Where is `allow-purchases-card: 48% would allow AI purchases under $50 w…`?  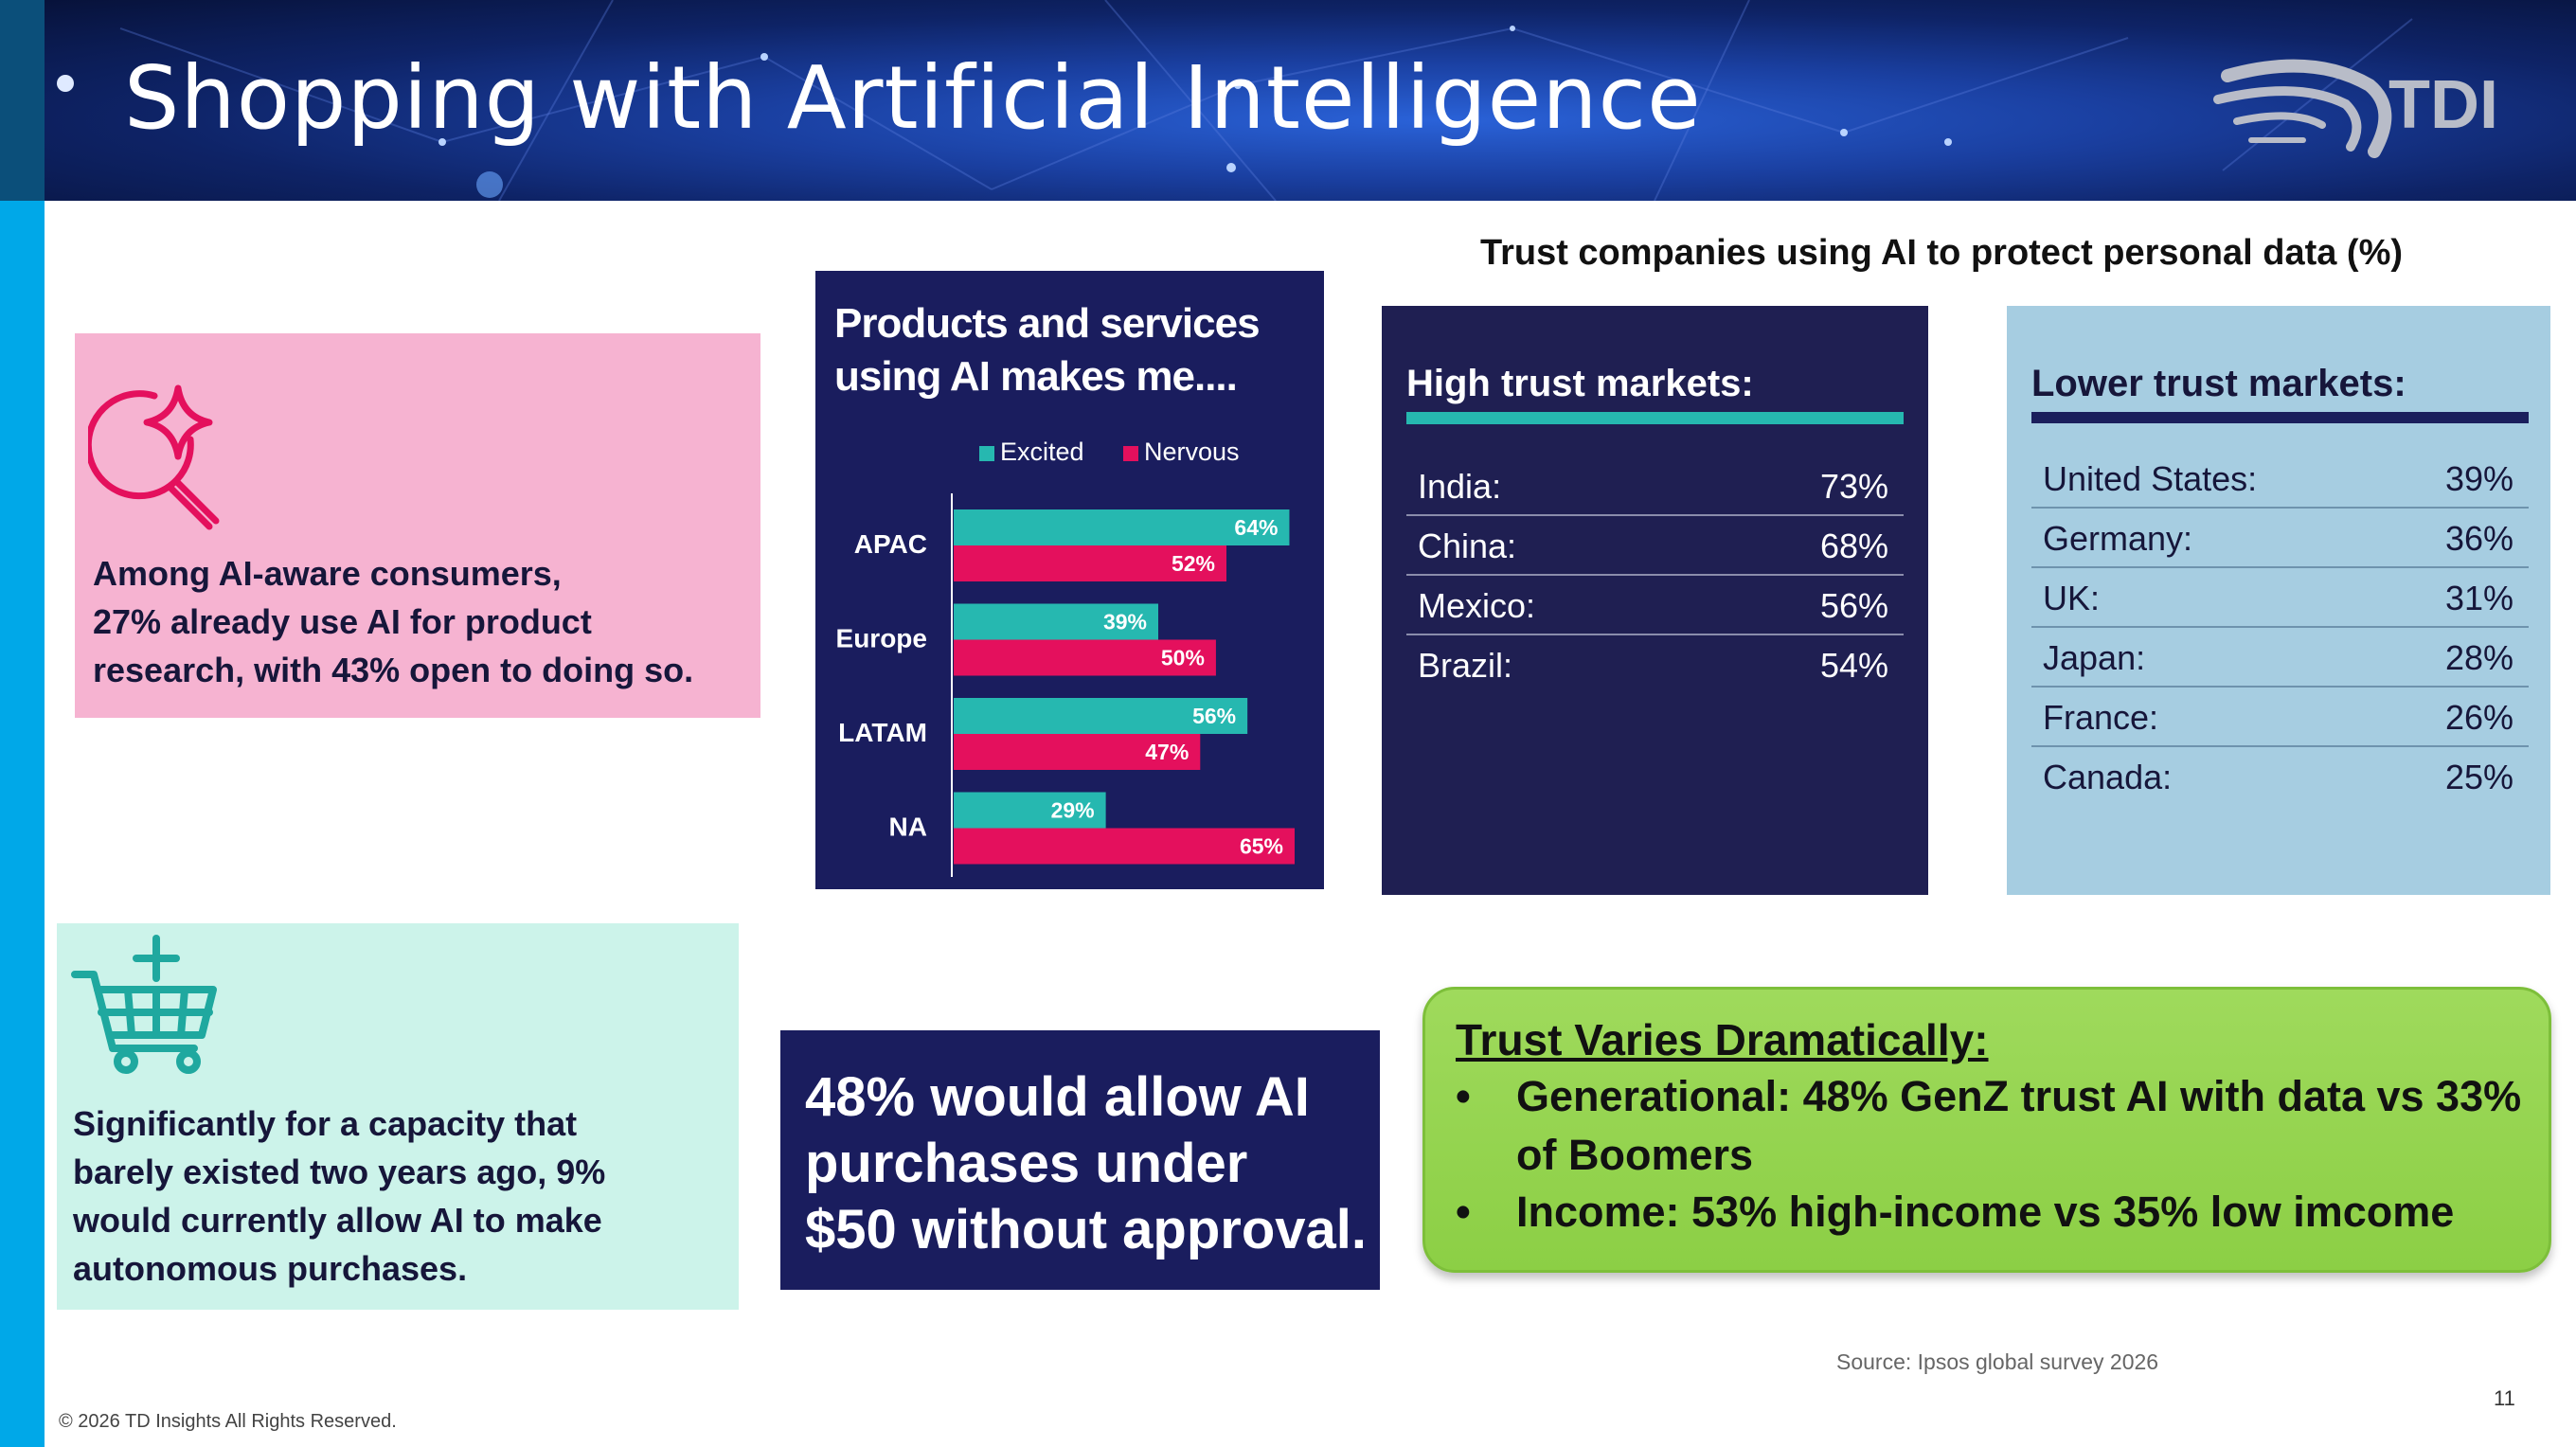 allow-purchases-card: 48% would allow AI purchases under $50 w… is located at coordinates (1080, 1160).